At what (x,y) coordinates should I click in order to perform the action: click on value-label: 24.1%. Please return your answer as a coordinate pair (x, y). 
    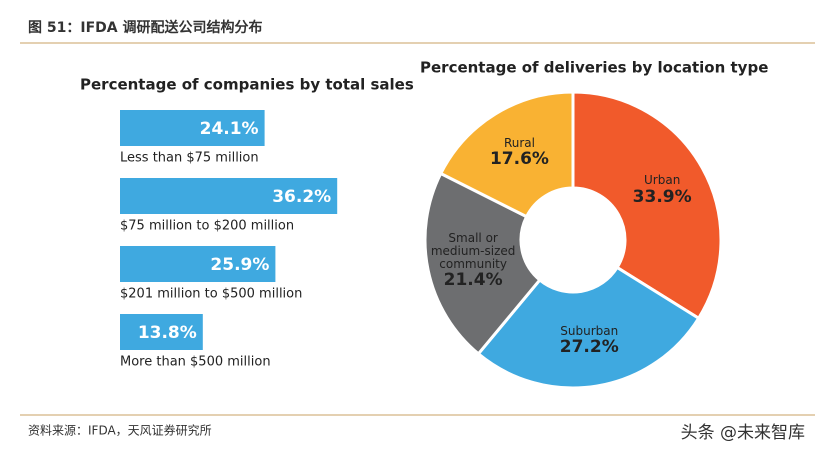
    Looking at the image, I should click on (229, 129).